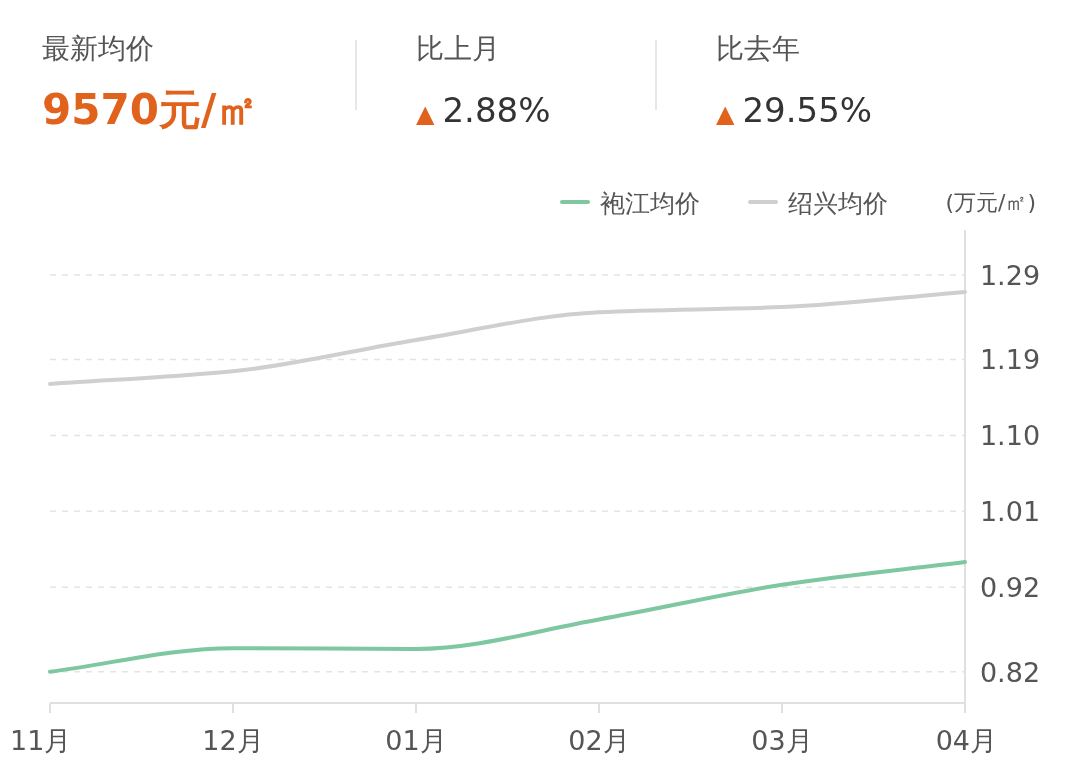  What do you see at coordinates (1010, 275) in the screenshot?
I see `y-tick-label: 1.29` at bounding box center [1010, 275].